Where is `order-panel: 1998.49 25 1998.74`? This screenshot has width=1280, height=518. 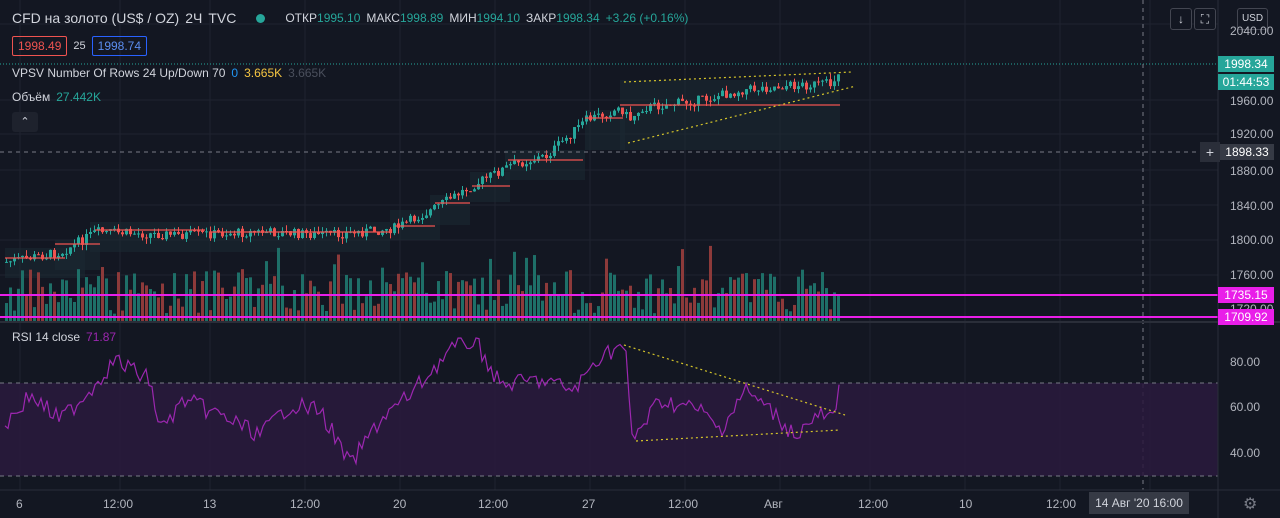
order-panel: 1998.49 25 1998.74 is located at coordinates (80, 46).